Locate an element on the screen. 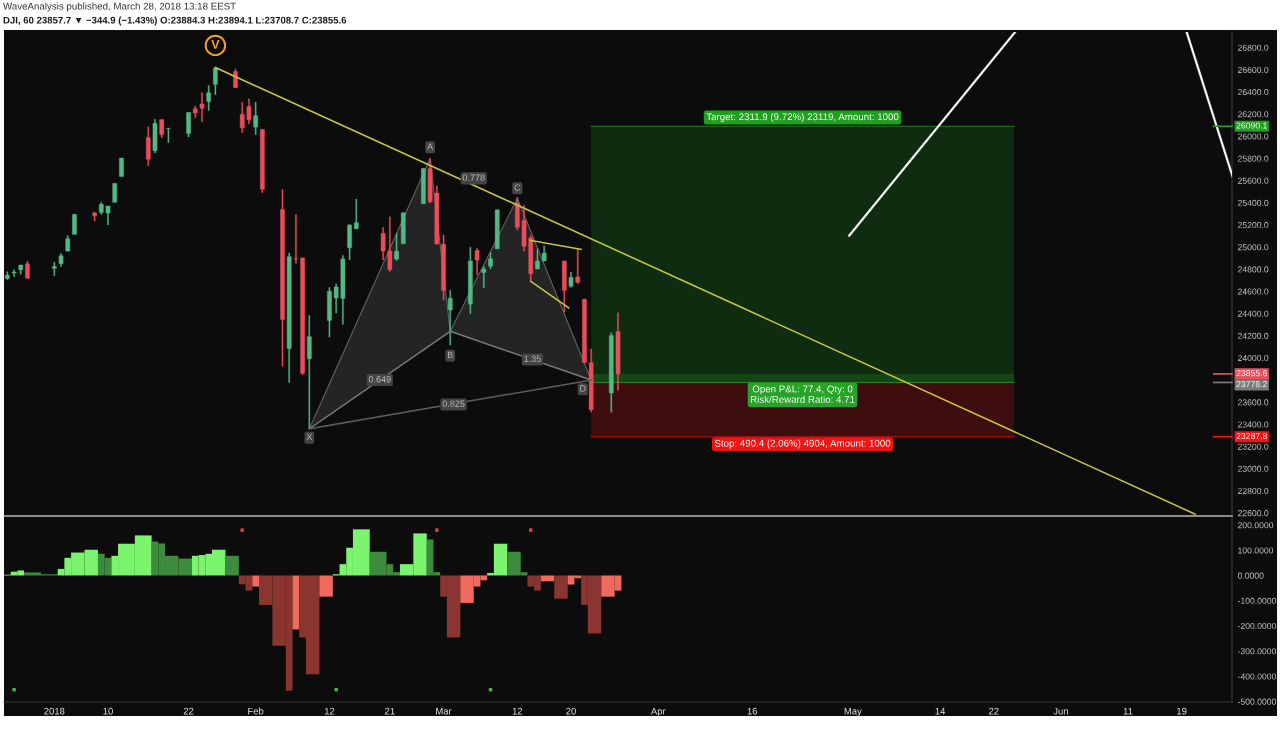 This screenshot has width=1280, height=742. x-tick-label: 21 is located at coordinates (390, 711).